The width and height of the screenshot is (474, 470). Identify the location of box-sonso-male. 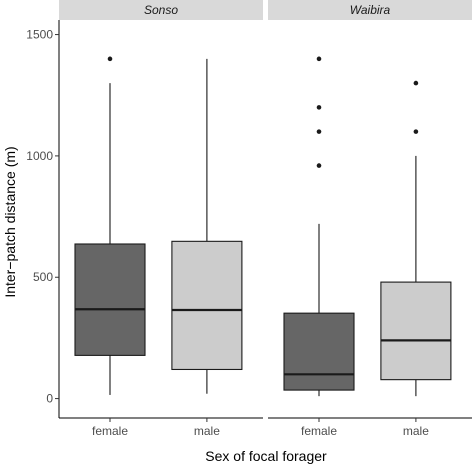
(207, 226).